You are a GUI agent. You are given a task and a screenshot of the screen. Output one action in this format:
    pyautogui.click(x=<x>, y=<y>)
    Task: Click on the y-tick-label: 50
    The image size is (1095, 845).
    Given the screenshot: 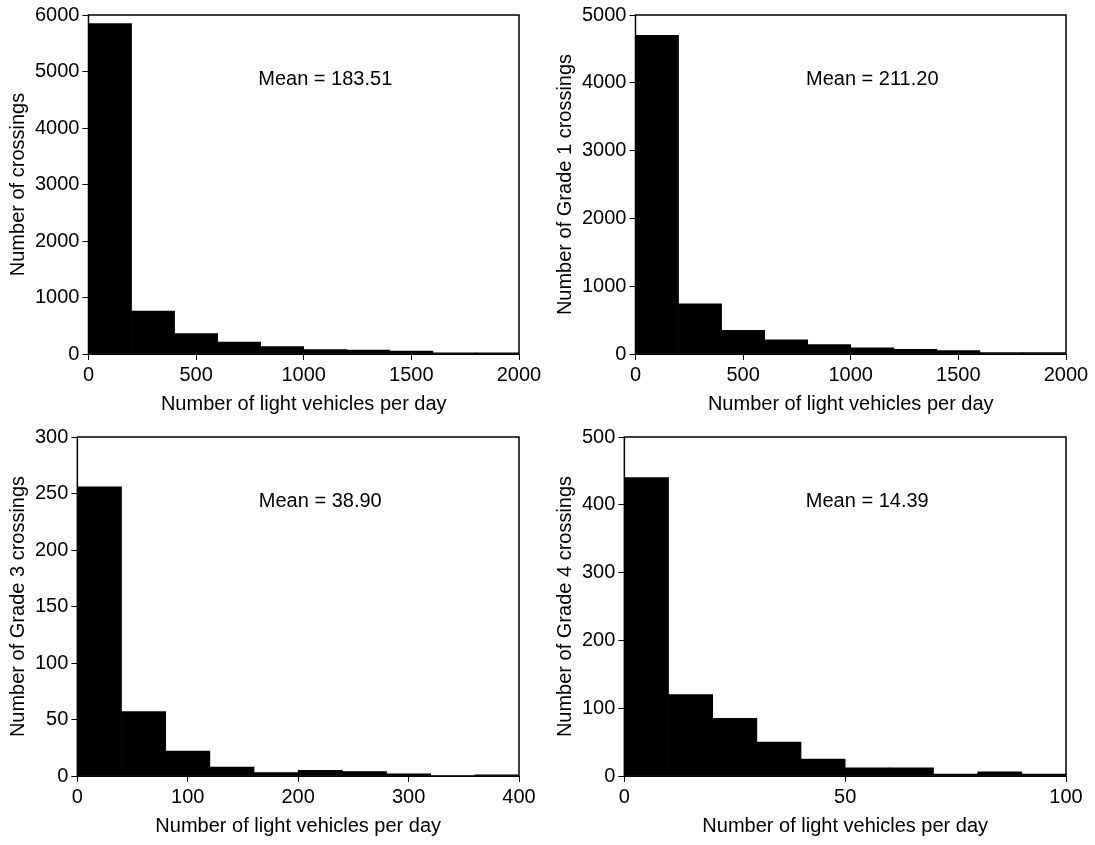 What is the action you would take?
    pyautogui.click(x=57, y=718)
    